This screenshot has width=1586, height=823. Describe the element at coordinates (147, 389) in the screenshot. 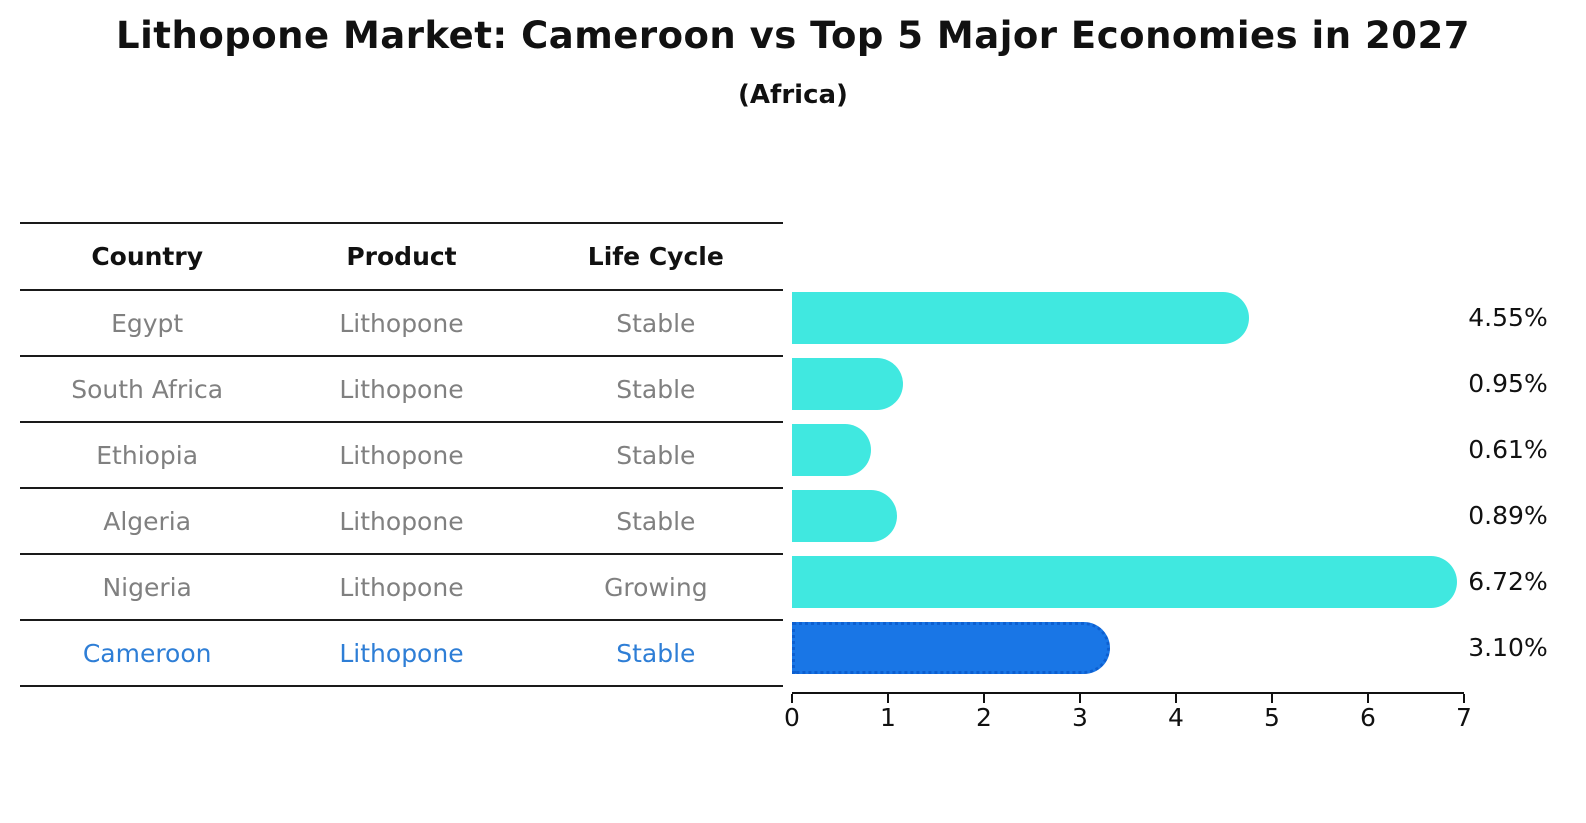

I see `cell-country: South Africa` at that location.